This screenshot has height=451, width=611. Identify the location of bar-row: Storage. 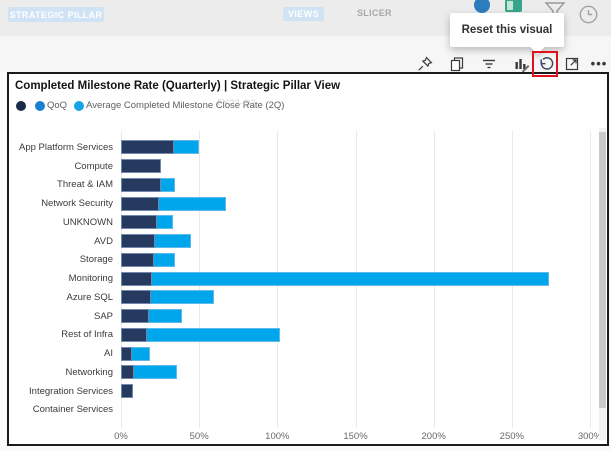
(299, 260).